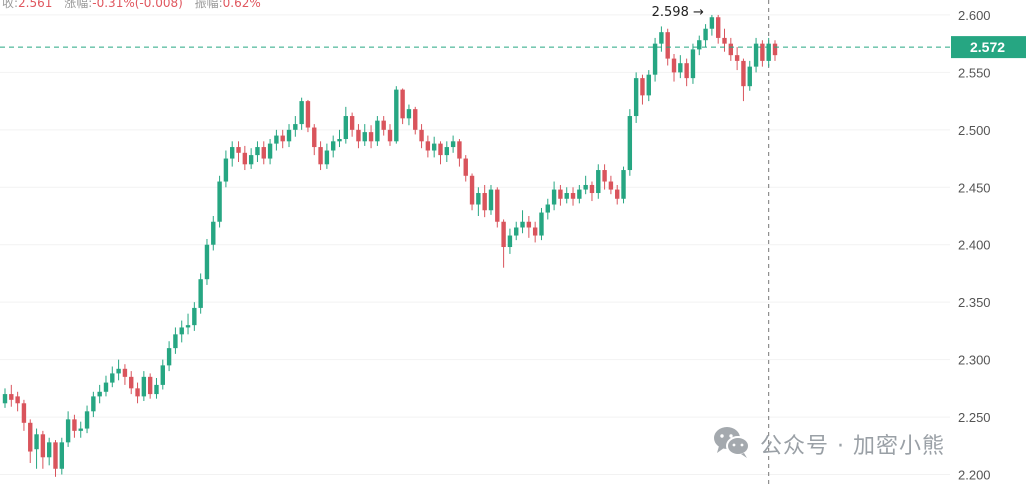  Describe the element at coordinates (678, 12) in the screenshot. I see `high-marker-label: 2.598 →` at that location.